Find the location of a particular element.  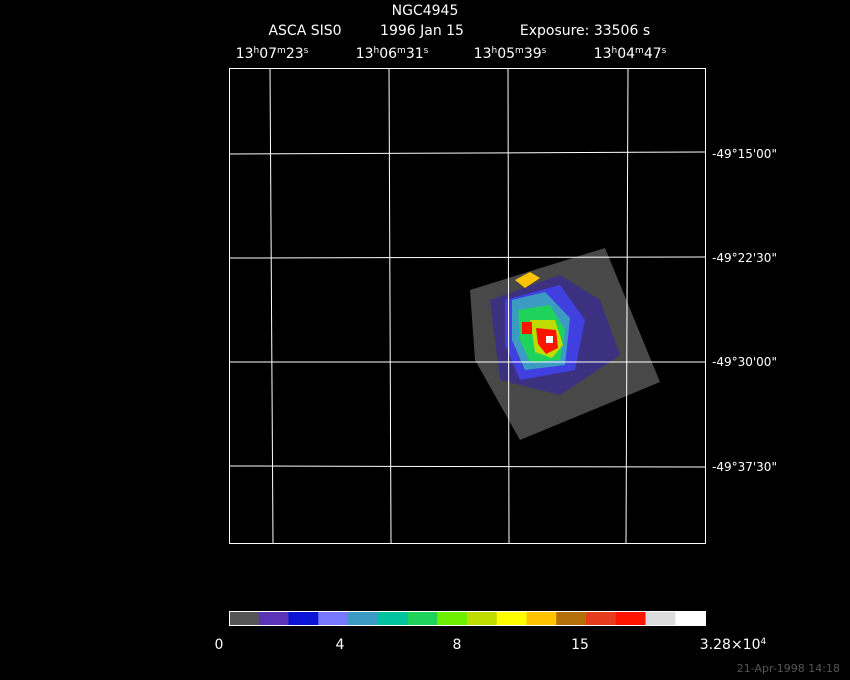

colorbar-frame is located at coordinates (467, 618).